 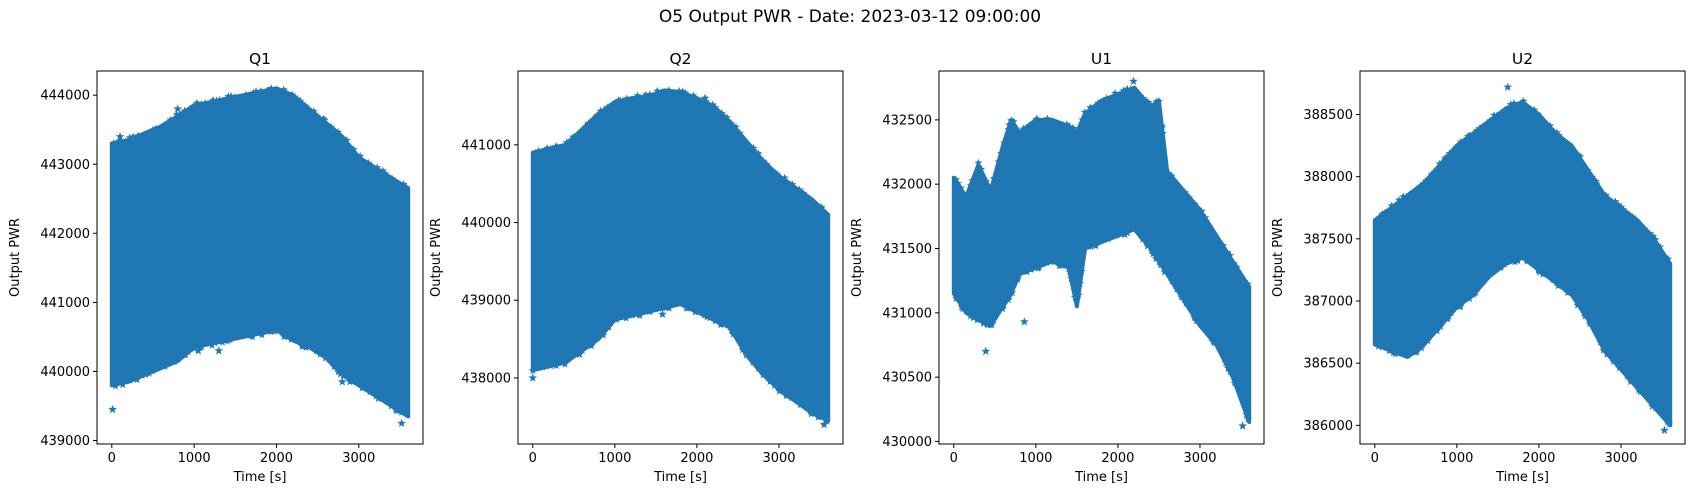 What do you see at coordinates (1101, 59) in the screenshot?
I see `subplot-title: U1` at bounding box center [1101, 59].